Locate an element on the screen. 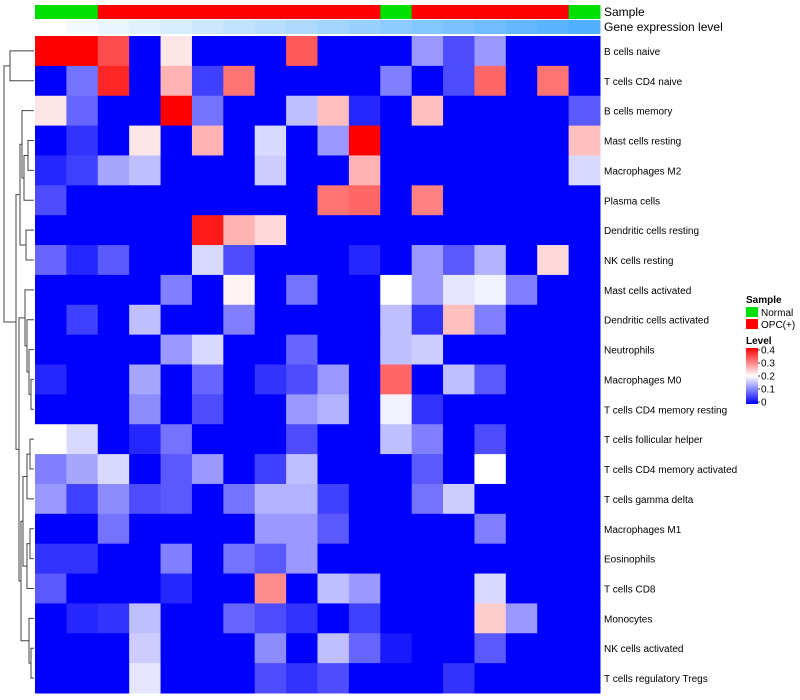 The image size is (800, 700). row-label: T cells follicular helper is located at coordinates (653, 440).